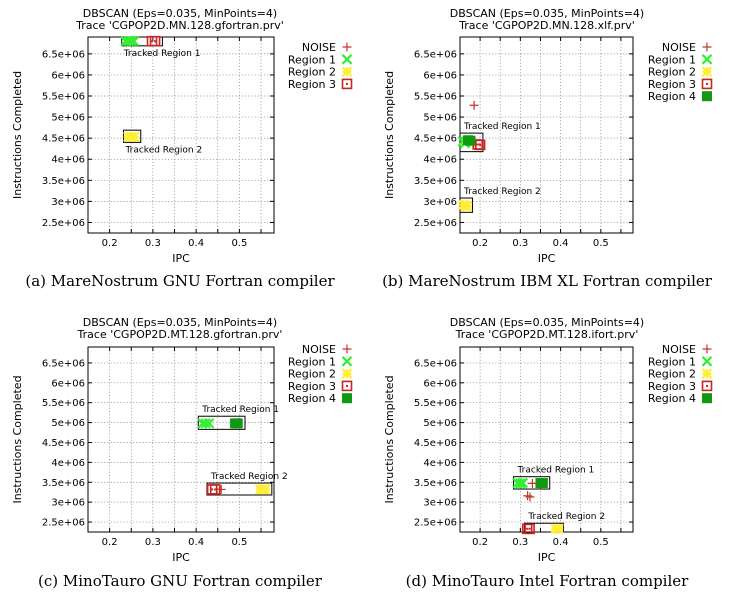 The image size is (737, 600). What do you see at coordinates (547, 334) in the screenshot?
I see `chart-subtitle: Trace 'CGPOP2D.MT.128.ifort.prv'` at bounding box center [547, 334].